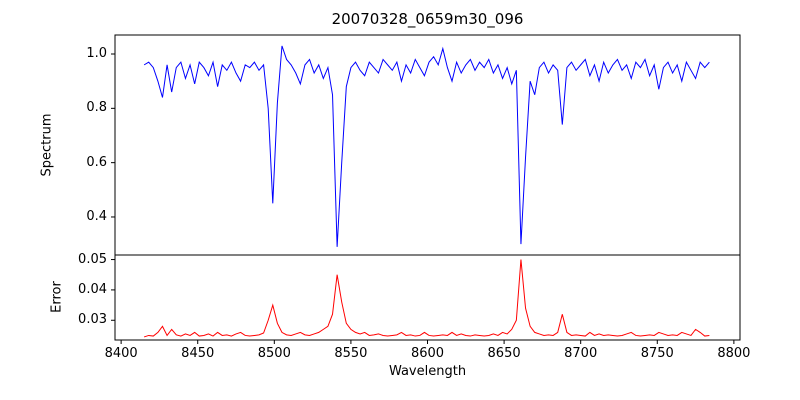 The image size is (800, 400). I want to click on error-line, so click(426, 298).